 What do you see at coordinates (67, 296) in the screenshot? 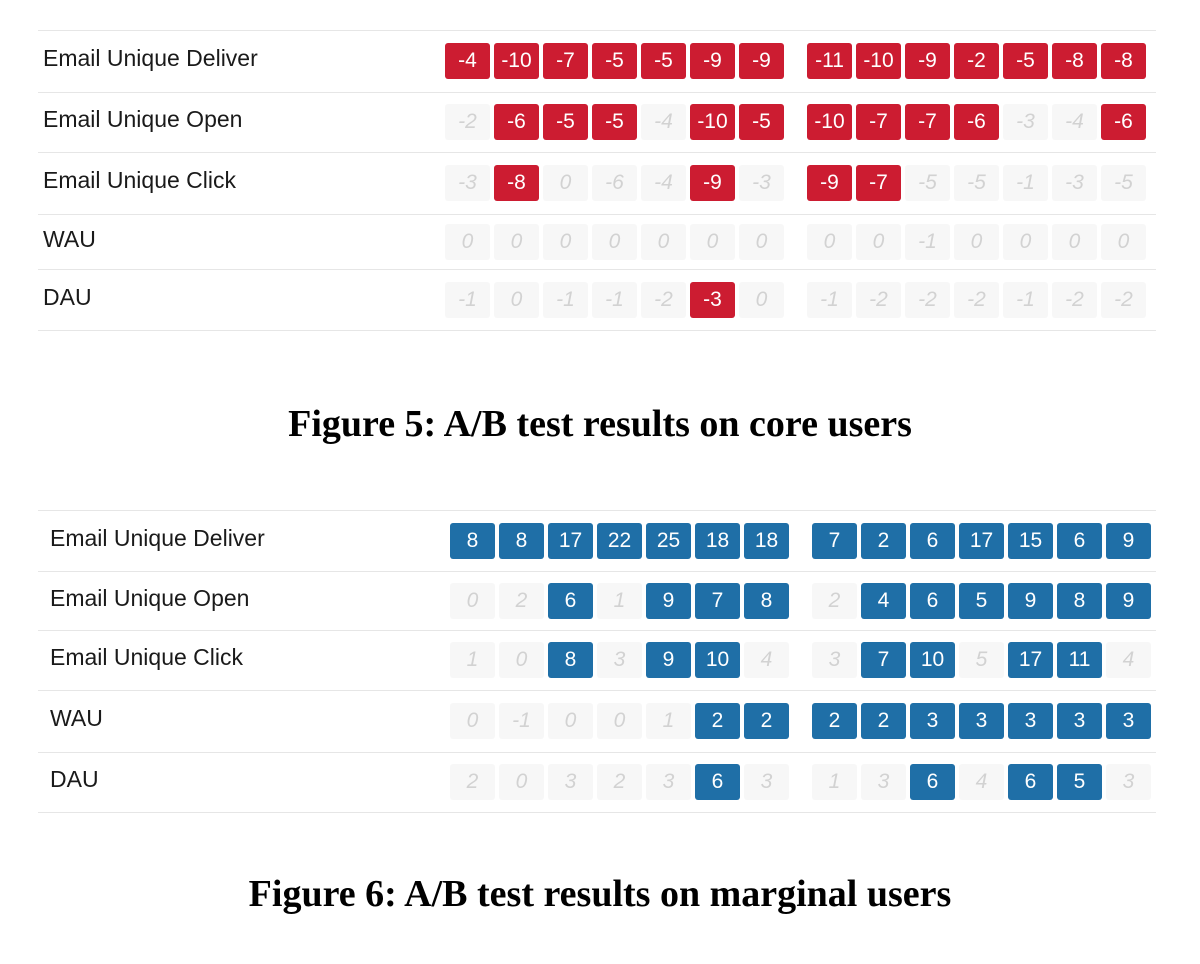
I see `row-label: DAU` at bounding box center [67, 296].